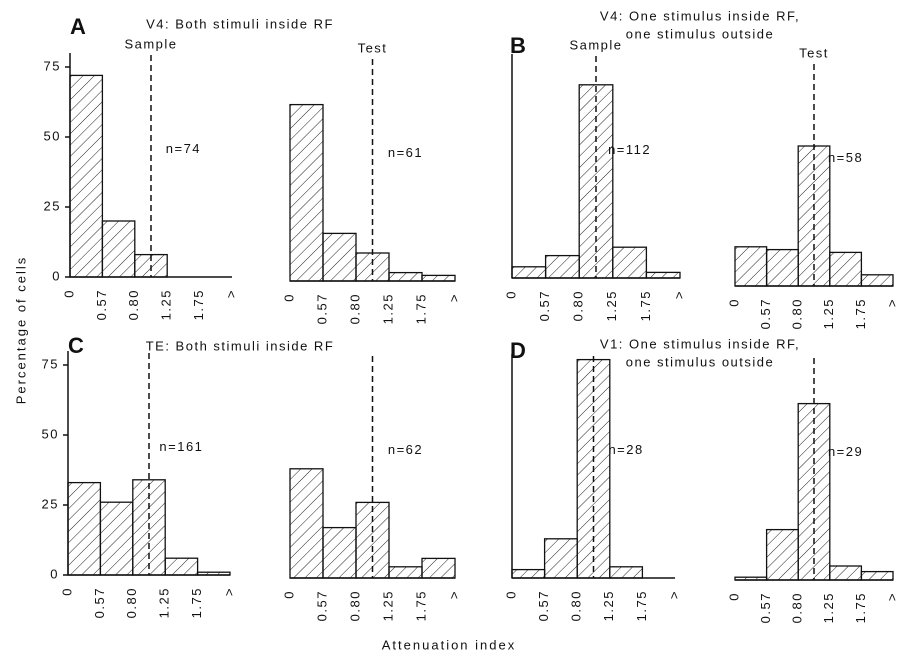 This screenshot has width=898, height=658. Describe the element at coordinates (20, 330) in the screenshot. I see `y-axis-title: Percentage of cells` at that location.